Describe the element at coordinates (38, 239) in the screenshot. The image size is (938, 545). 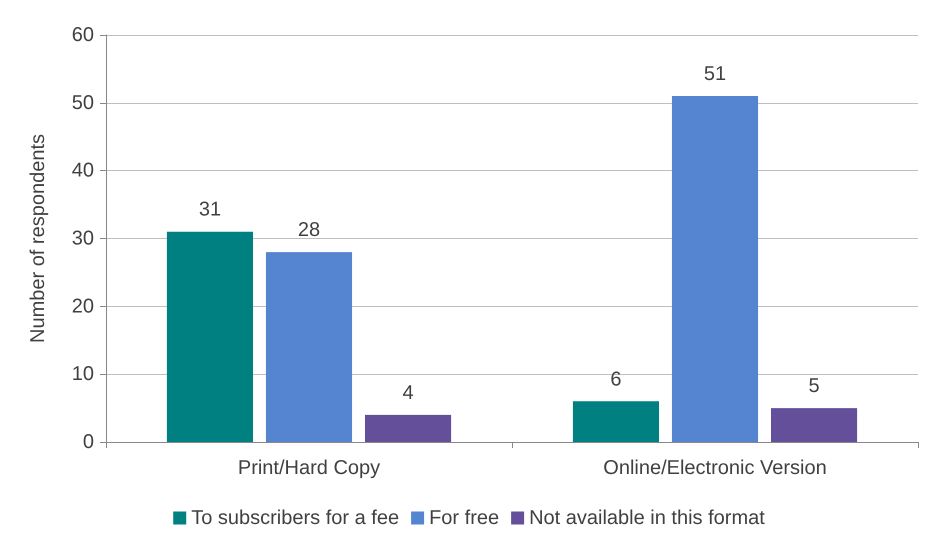
I see `y-axis-title: Number of respondents` at that location.